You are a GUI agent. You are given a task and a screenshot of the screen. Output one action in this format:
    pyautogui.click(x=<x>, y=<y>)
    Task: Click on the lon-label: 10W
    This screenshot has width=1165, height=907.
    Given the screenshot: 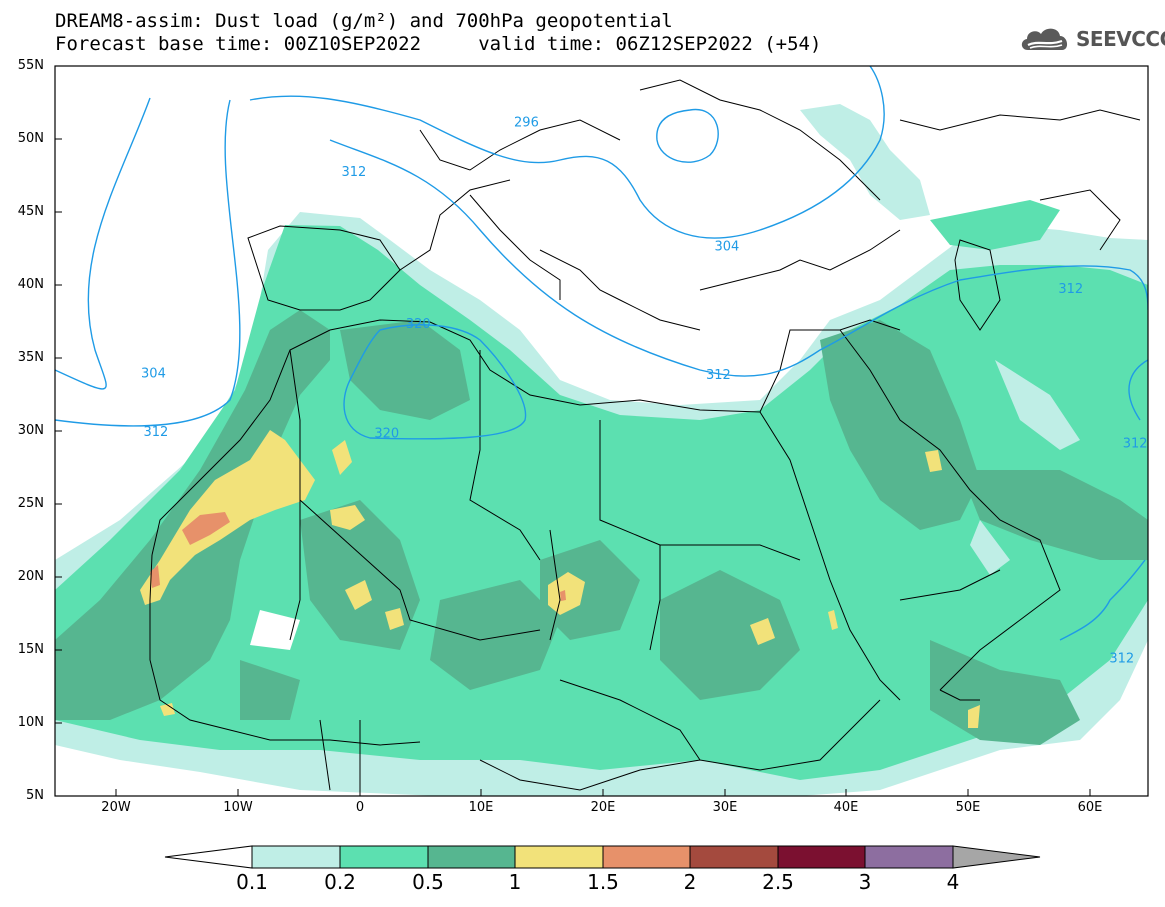 What is the action you would take?
    pyautogui.click(x=238, y=807)
    